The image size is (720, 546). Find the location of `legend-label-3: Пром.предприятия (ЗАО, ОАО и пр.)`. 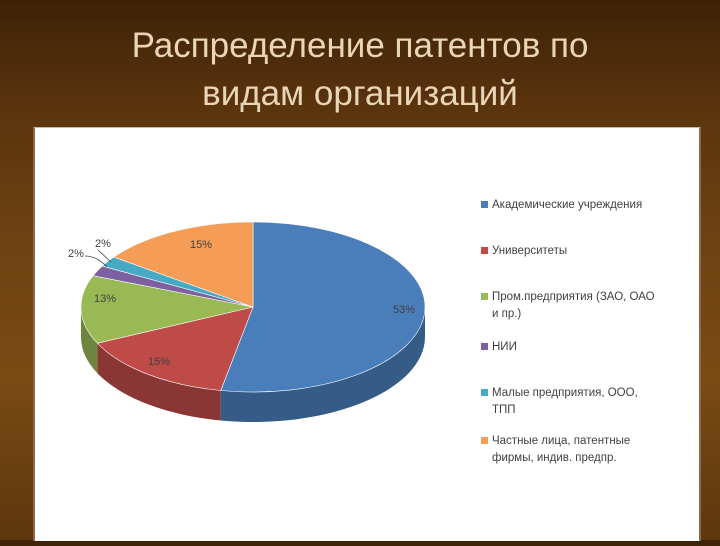

legend-label-3: Пром.предприятия (ЗАО, ОАО и пр.) is located at coordinates (573, 305).